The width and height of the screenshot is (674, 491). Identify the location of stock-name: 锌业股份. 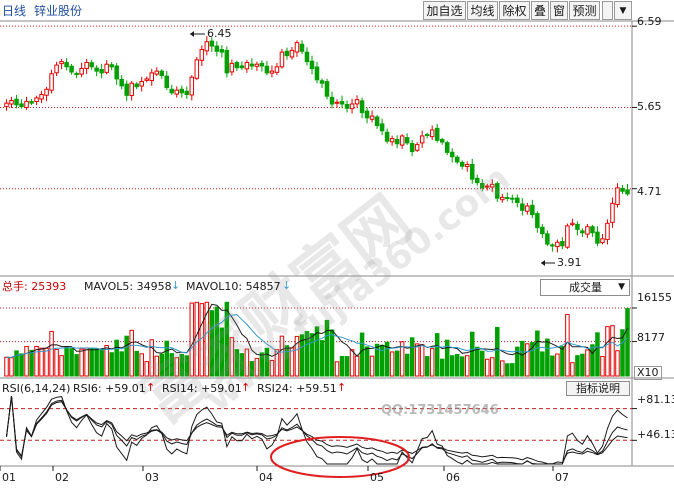
(58, 11).